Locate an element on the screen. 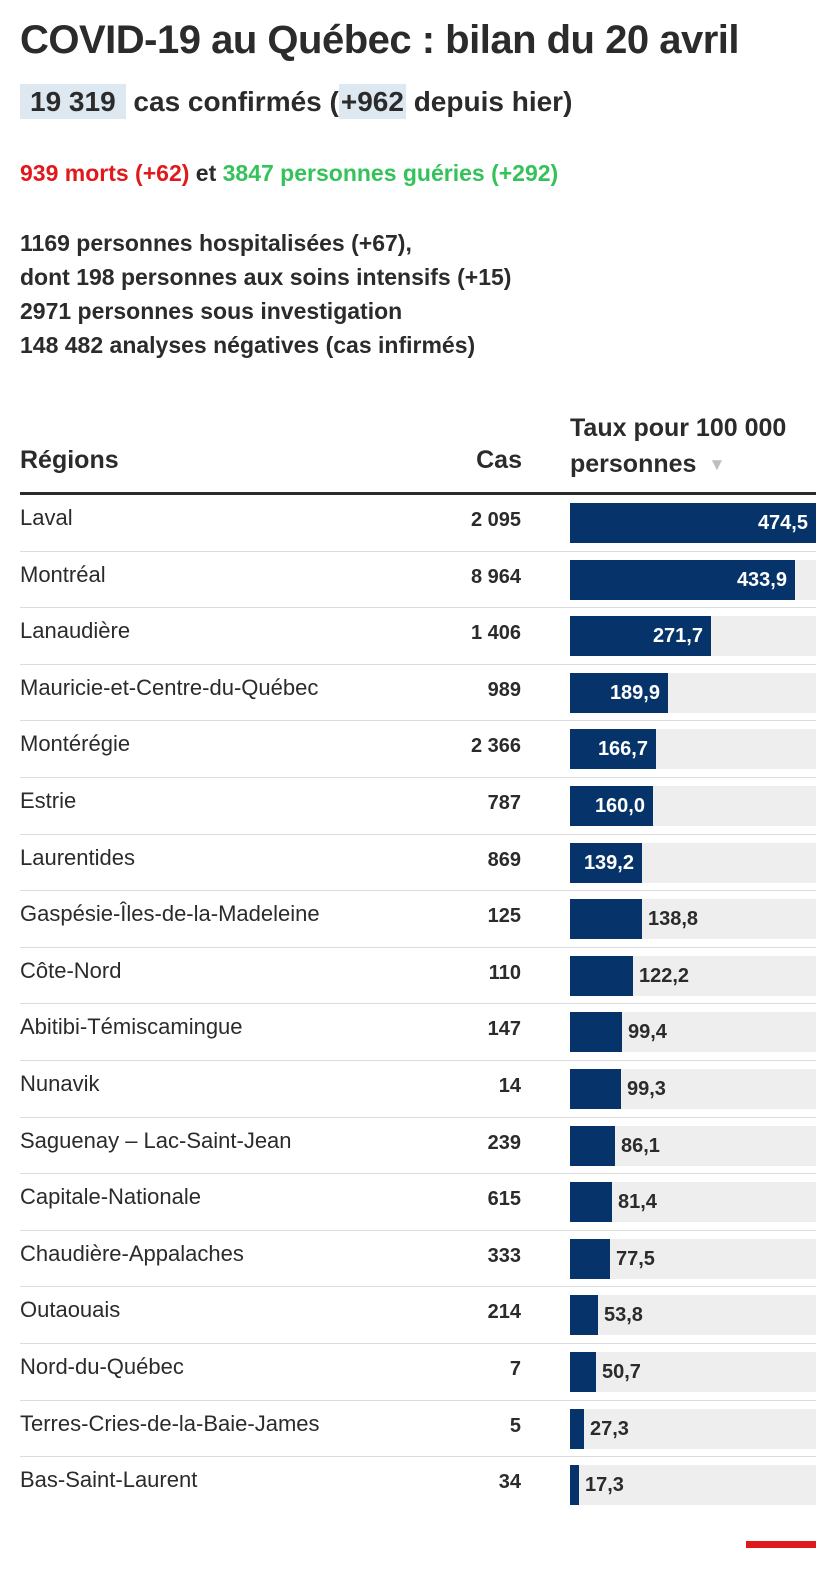  rate-bar-track: 99,4 is located at coordinates (693, 1032).